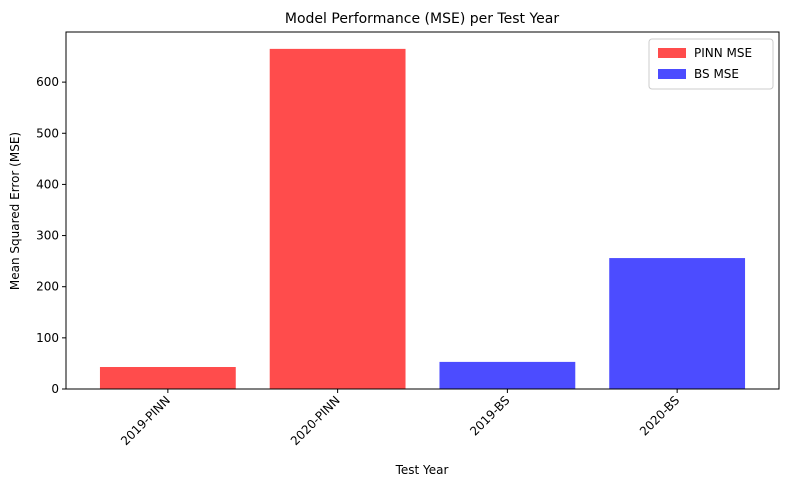  Describe the element at coordinates (47, 184) in the screenshot. I see `y-tick-label: 400` at that location.